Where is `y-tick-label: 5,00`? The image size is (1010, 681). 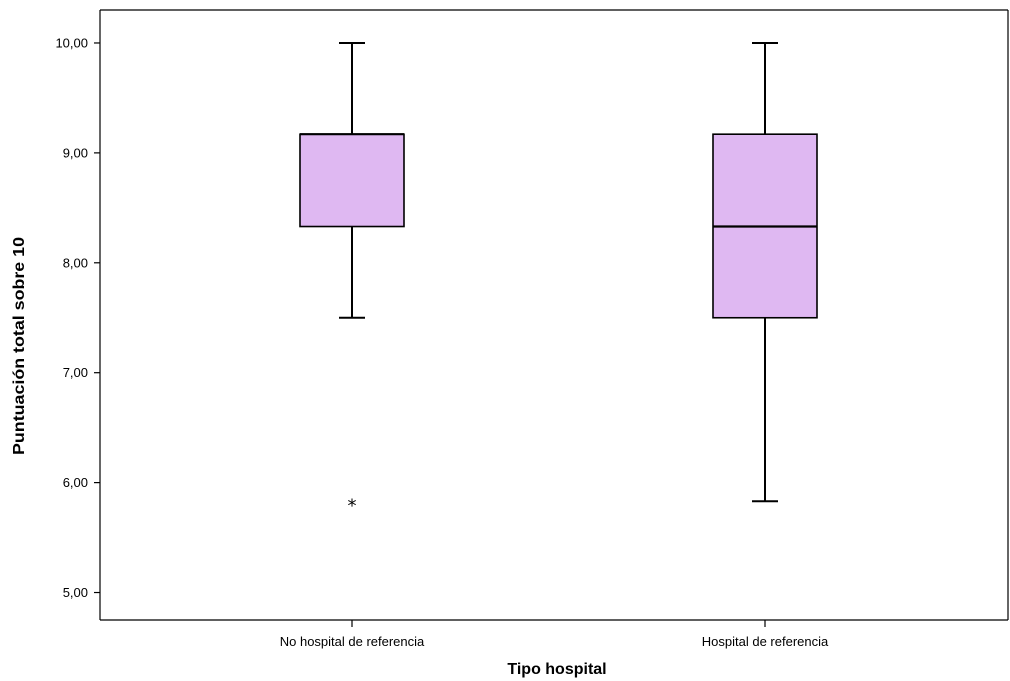
y-tick-label: 5,00 is located at coordinates (75, 592).